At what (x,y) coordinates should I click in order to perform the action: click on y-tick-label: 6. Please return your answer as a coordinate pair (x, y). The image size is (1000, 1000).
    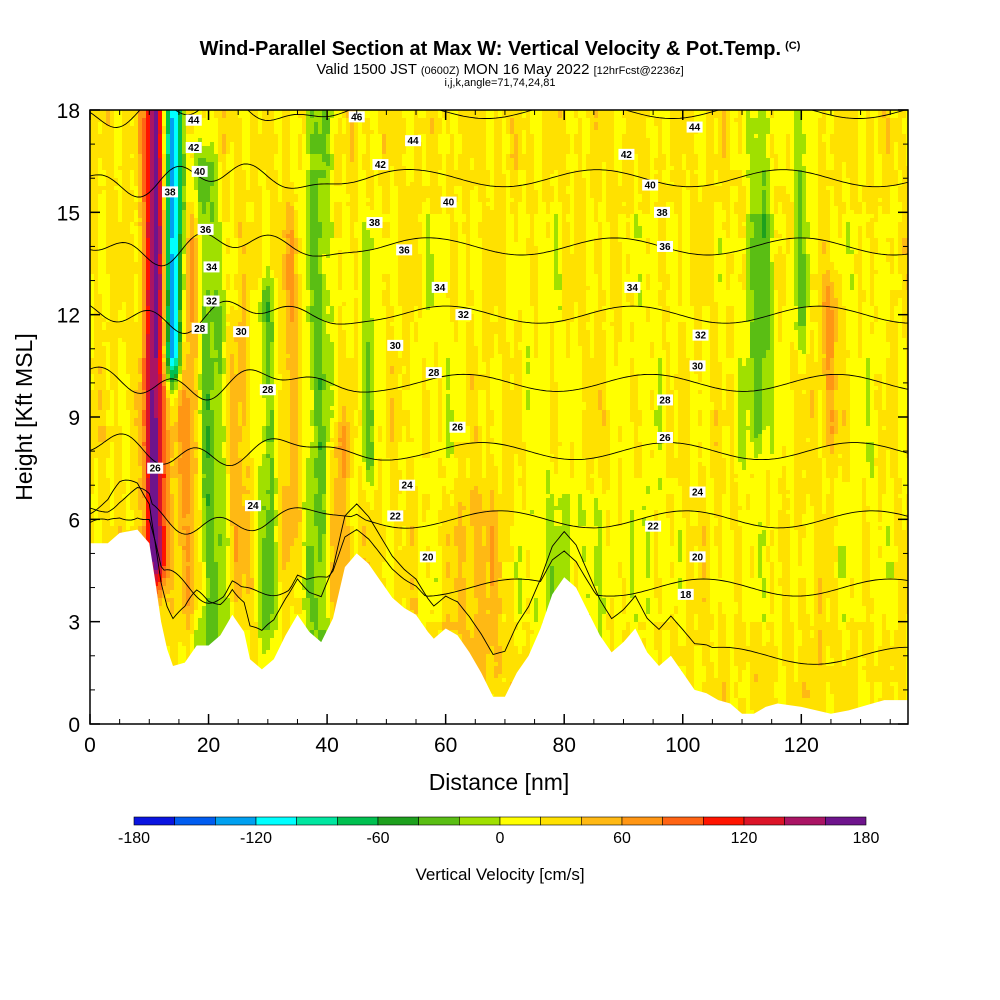
    Looking at the image, I should click on (74, 520).